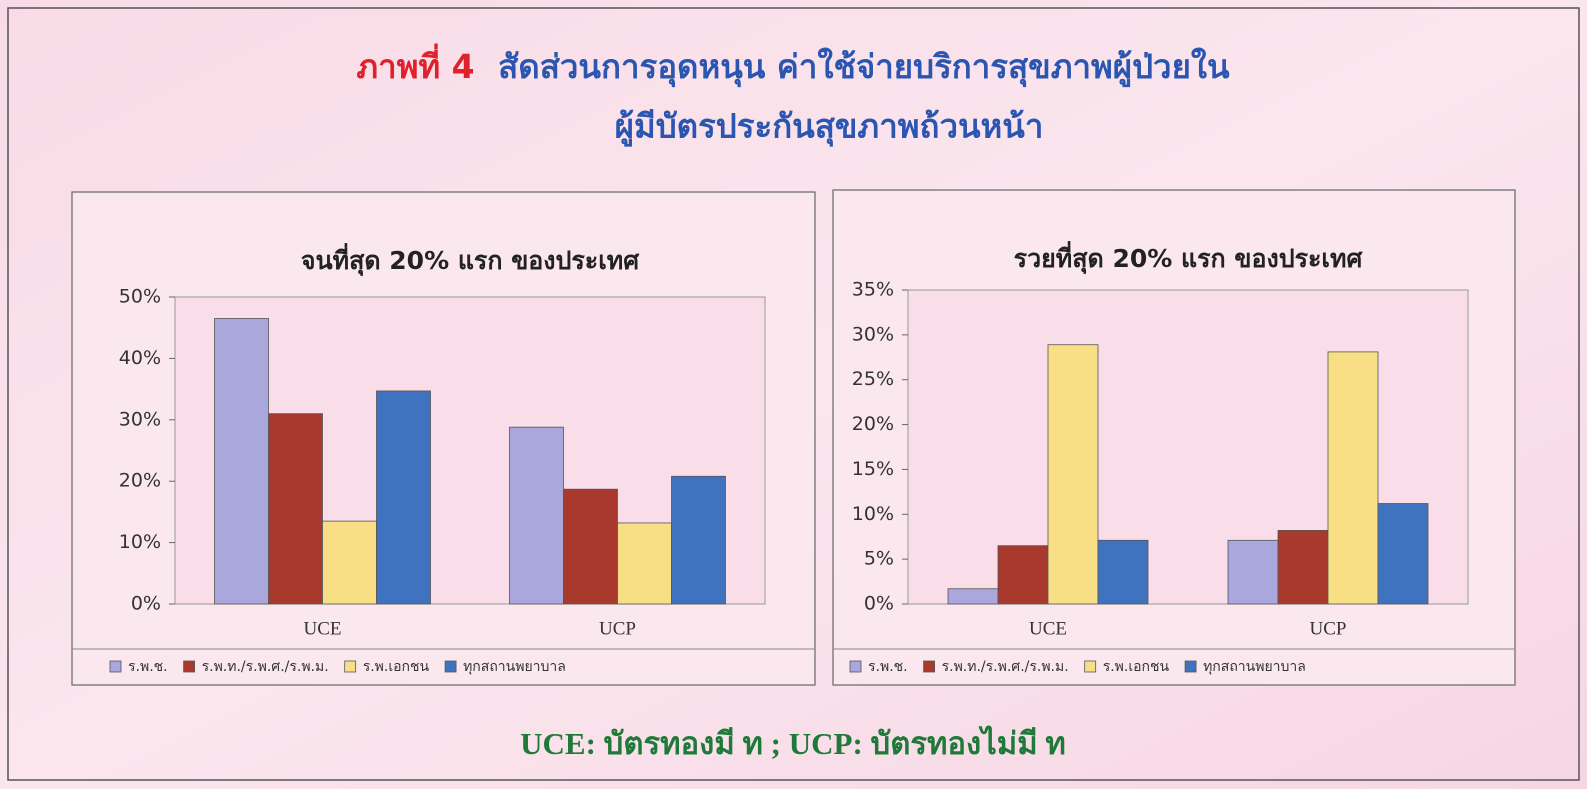 Image resolution: width=1587 pixels, height=789 pixels. What do you see at coordinates (793, 743) in the screenshot?
I see `footnote: UCE: บัตรทองมี ท ; UCP: บัตรทองไม่มี ท` at bounding box center [793, 743].